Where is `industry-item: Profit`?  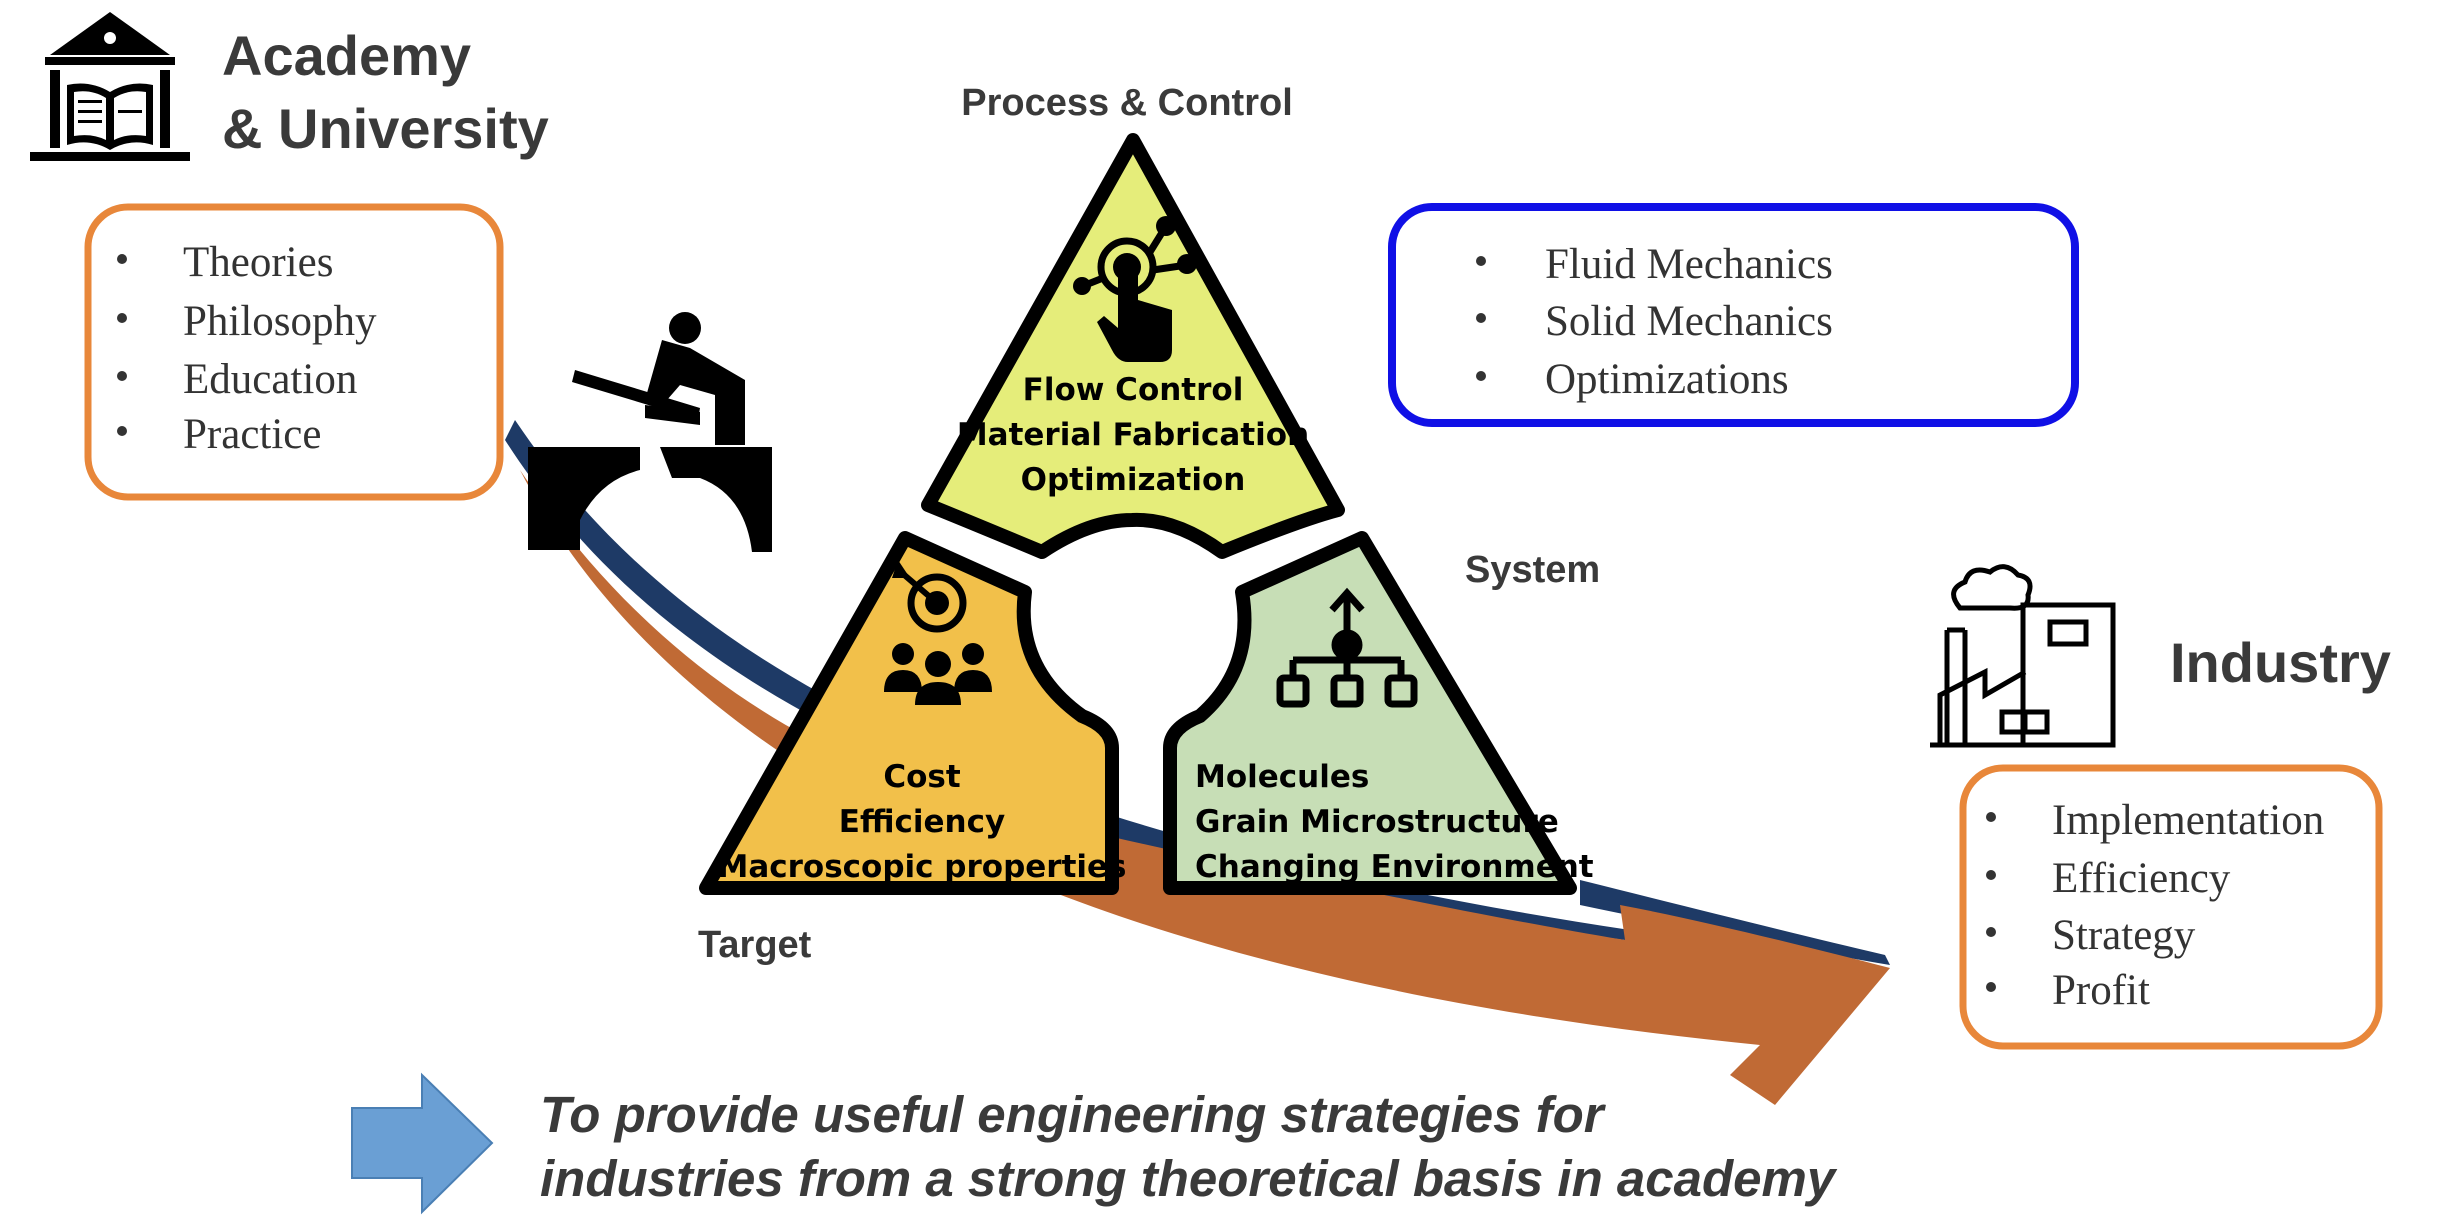
industry-item: Profit is located at coordinates (2101, 990).